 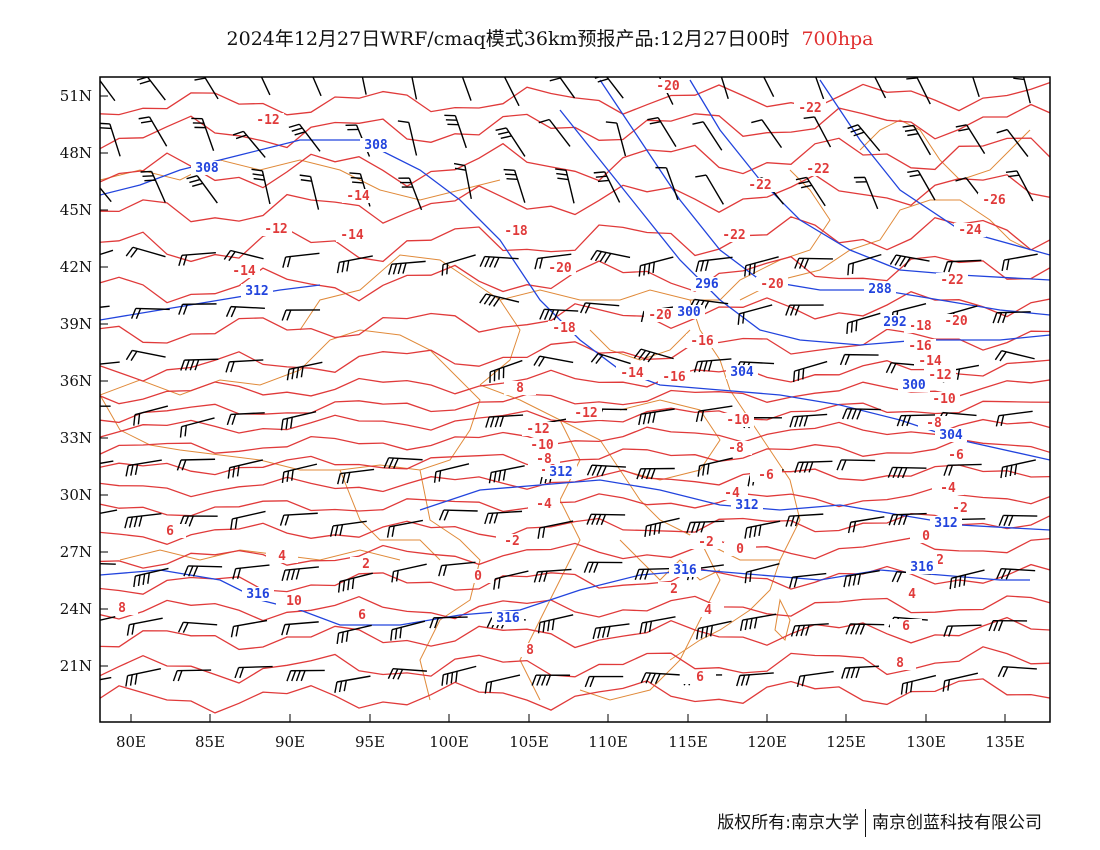 What do you see at coordinates (767, 742) in the screenshot?
I see `lon-tick-label: 120E` at bounding box center [767, 742].